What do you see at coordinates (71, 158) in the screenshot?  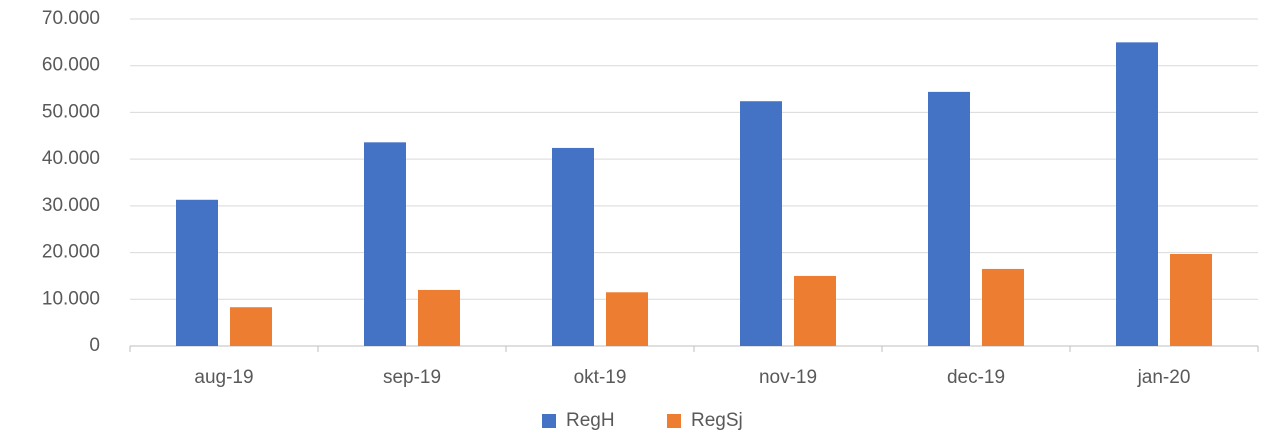 I see `y-tick-label: 40.000` at bounding box center [71, 158].